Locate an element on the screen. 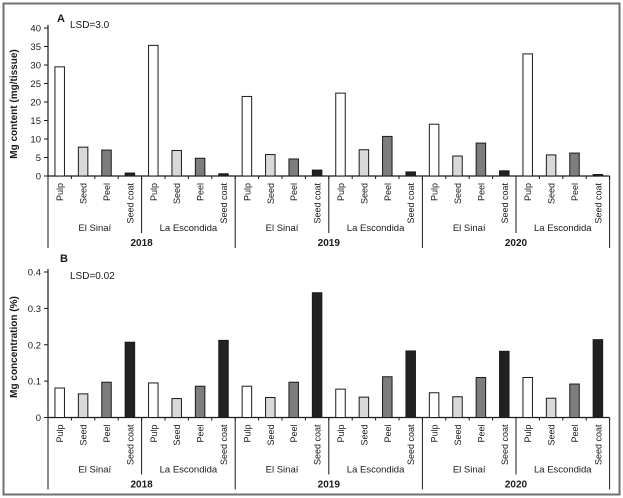 The width and height of the screenshot is (623, 498). panel_a-y-tick-label: 25 is located at coordinates (35, 84).